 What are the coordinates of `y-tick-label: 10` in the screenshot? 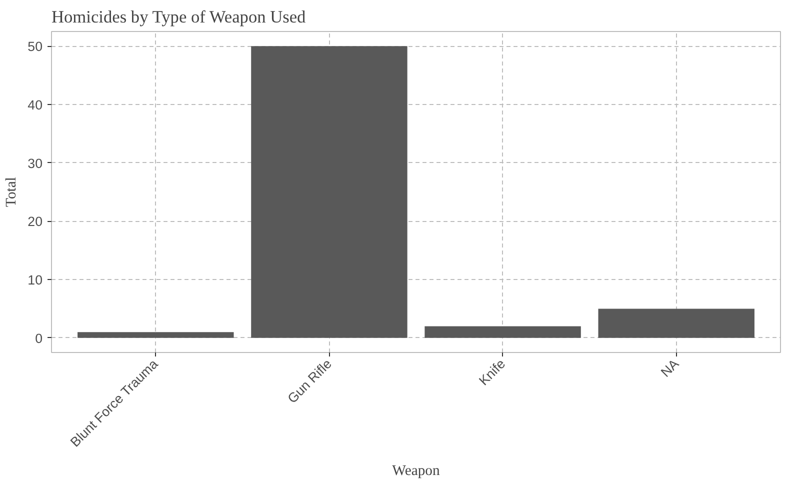 It's located at (35, 280).